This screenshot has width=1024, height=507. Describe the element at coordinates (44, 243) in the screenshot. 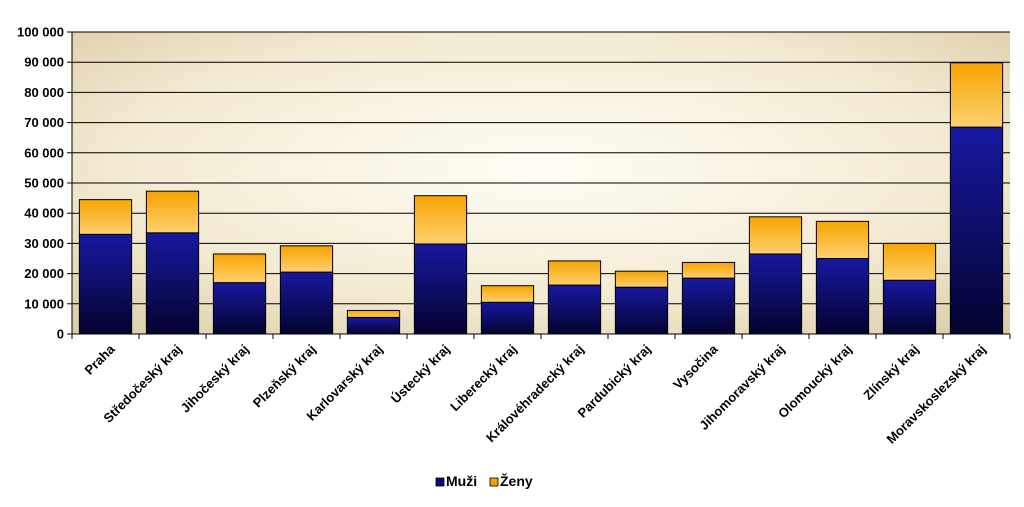

I see `y-tick-label: 30 000` at that location.